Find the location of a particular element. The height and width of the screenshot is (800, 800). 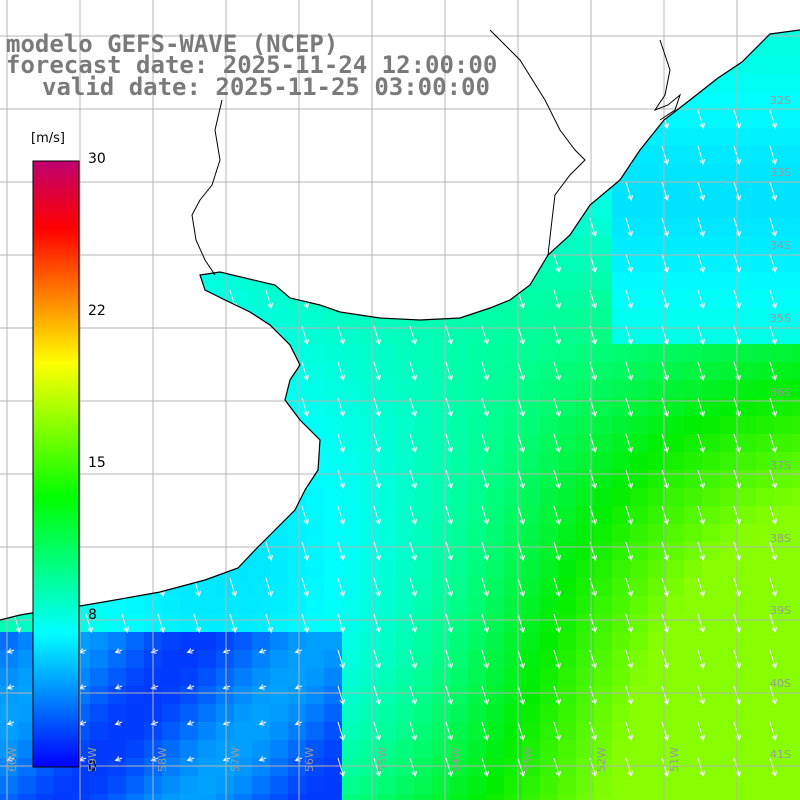

colorbar is located at coordinates (56, 464).